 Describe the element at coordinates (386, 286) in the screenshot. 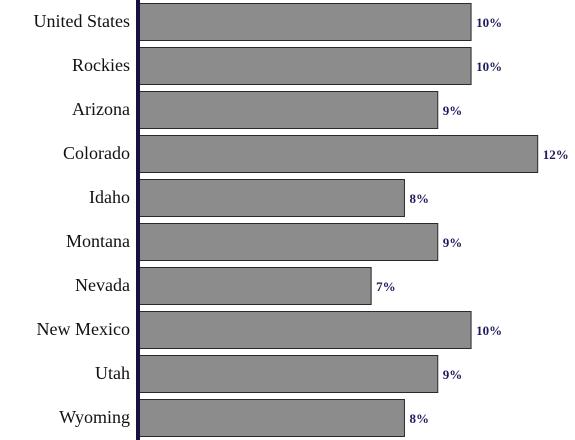

I see `value-label: 7%` at that location.